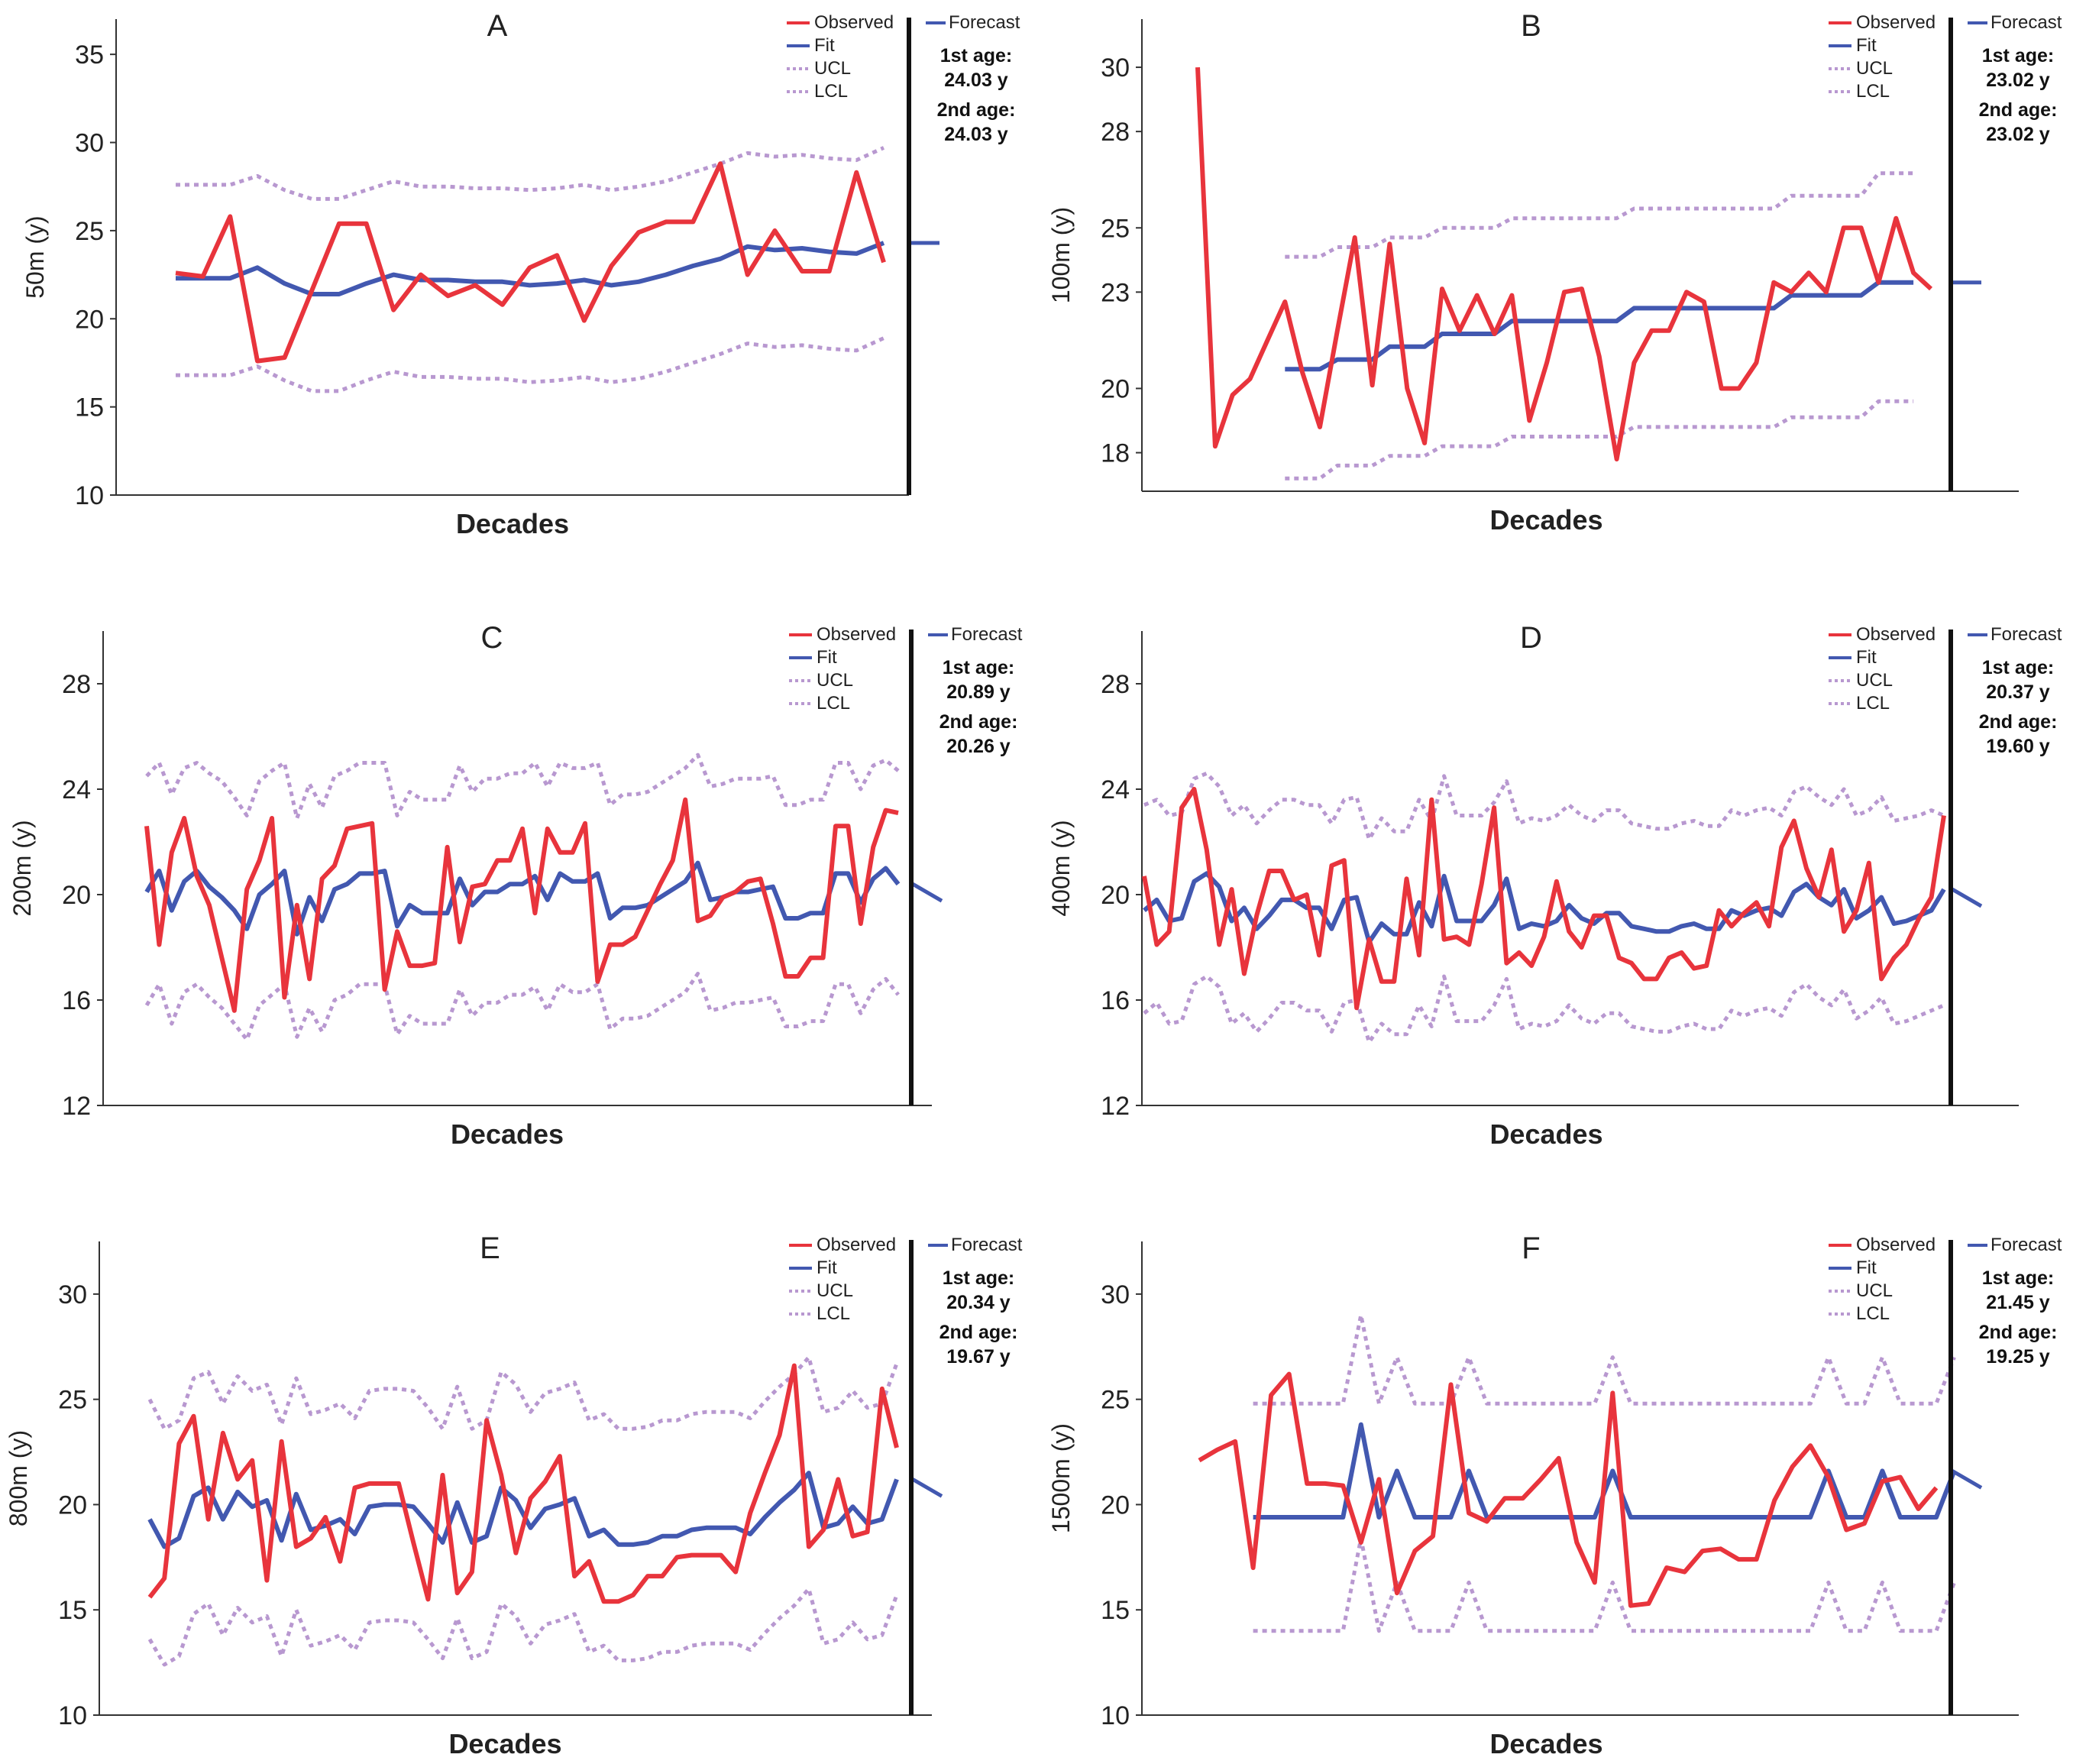 This screenshot has width=2073, height=1764. What do you see at coordinates (979, 692) in the screenshot?
I see `forecast-first-age-value: 20.89 y` at bounding box center [979, 692].